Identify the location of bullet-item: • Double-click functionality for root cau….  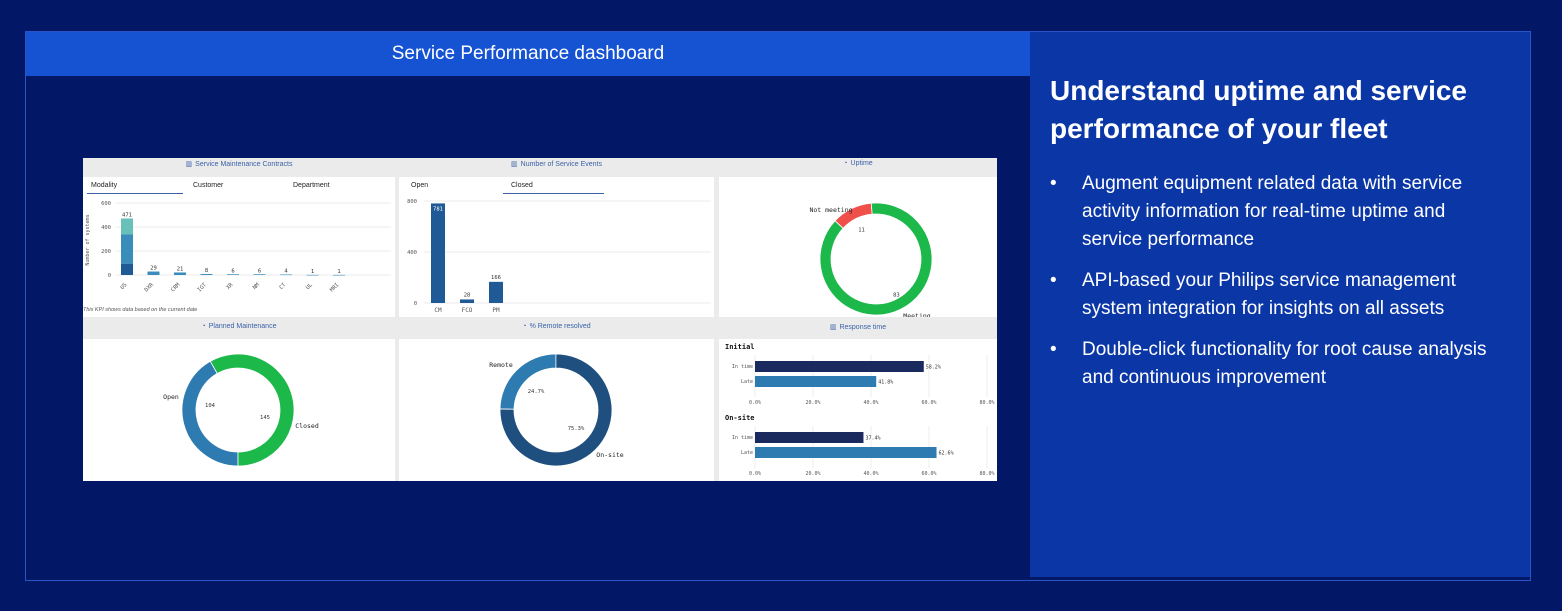
(1280, 364).